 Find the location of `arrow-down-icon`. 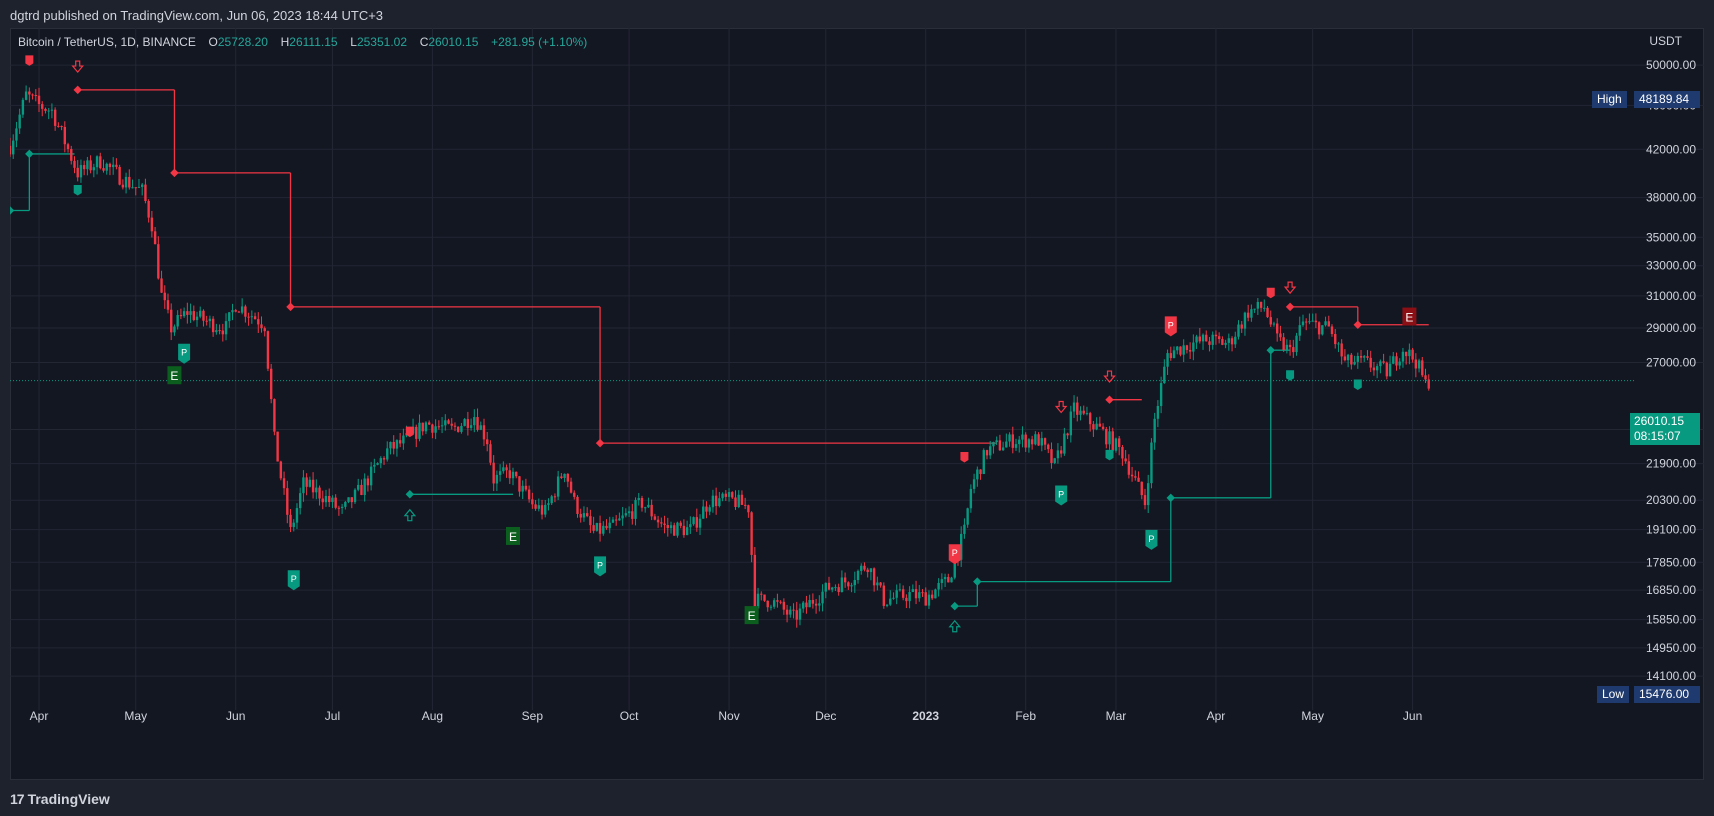

arrow-down-icon is located at coordinates (77, 67).